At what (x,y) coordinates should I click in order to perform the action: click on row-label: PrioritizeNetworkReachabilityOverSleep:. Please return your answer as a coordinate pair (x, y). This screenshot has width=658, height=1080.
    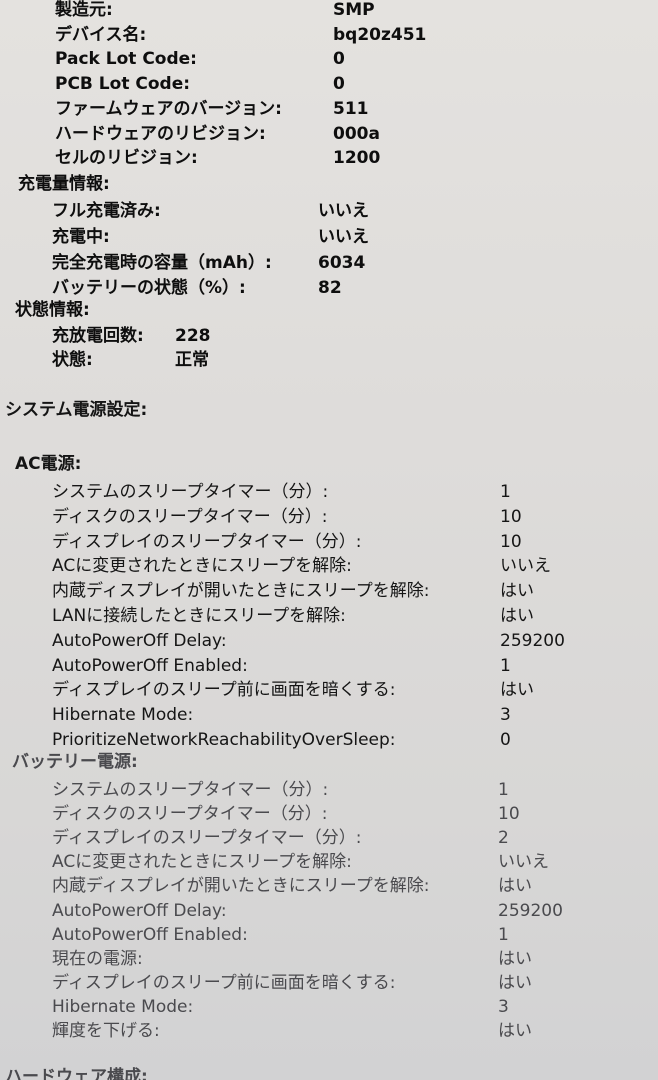
    Looking at the image, I should click on (224, 740).